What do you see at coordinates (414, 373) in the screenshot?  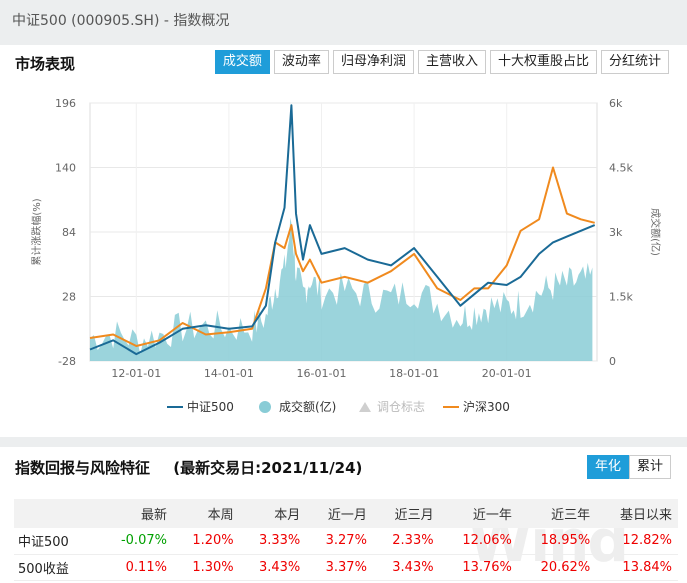 I see `x-tick-label: 18-01-01` at bounding box center [414, 373].